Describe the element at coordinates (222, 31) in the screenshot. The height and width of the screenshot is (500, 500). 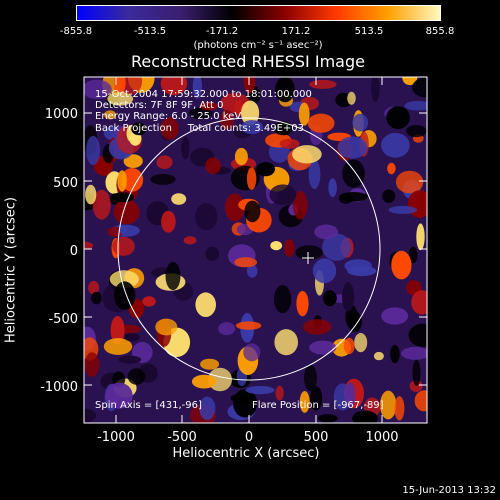
I see `colorbar-tick: -171.2` at that location.